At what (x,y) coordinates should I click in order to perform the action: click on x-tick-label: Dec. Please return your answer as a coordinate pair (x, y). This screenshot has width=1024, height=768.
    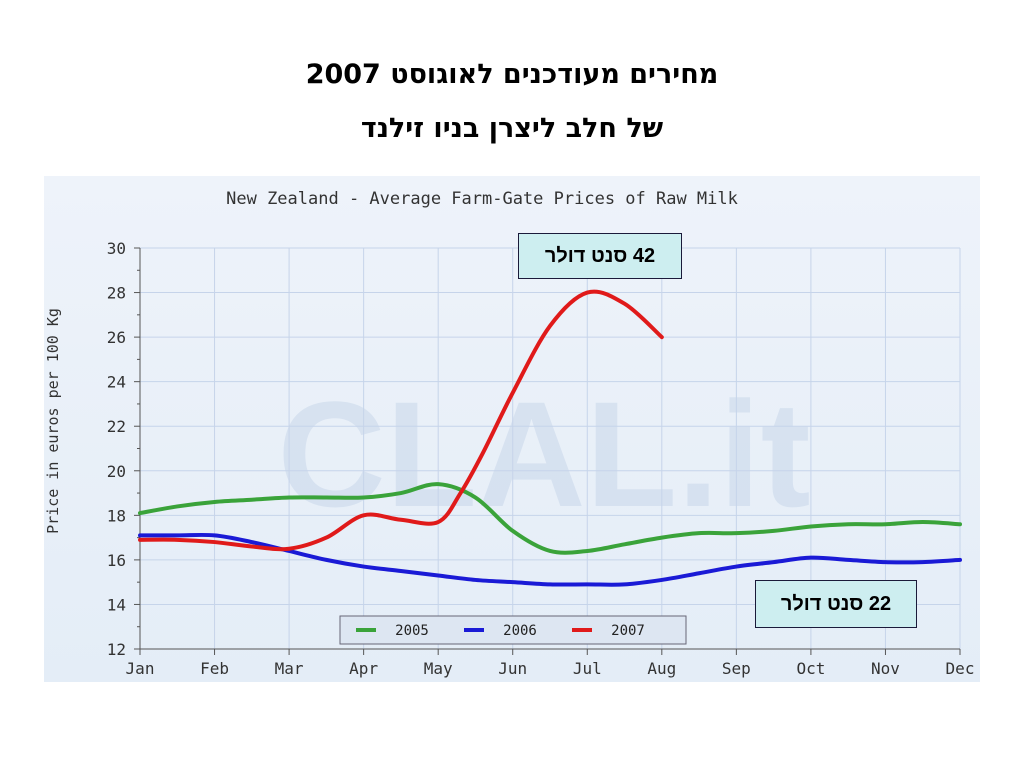
    Looking at the image, I should click on (960, 668).